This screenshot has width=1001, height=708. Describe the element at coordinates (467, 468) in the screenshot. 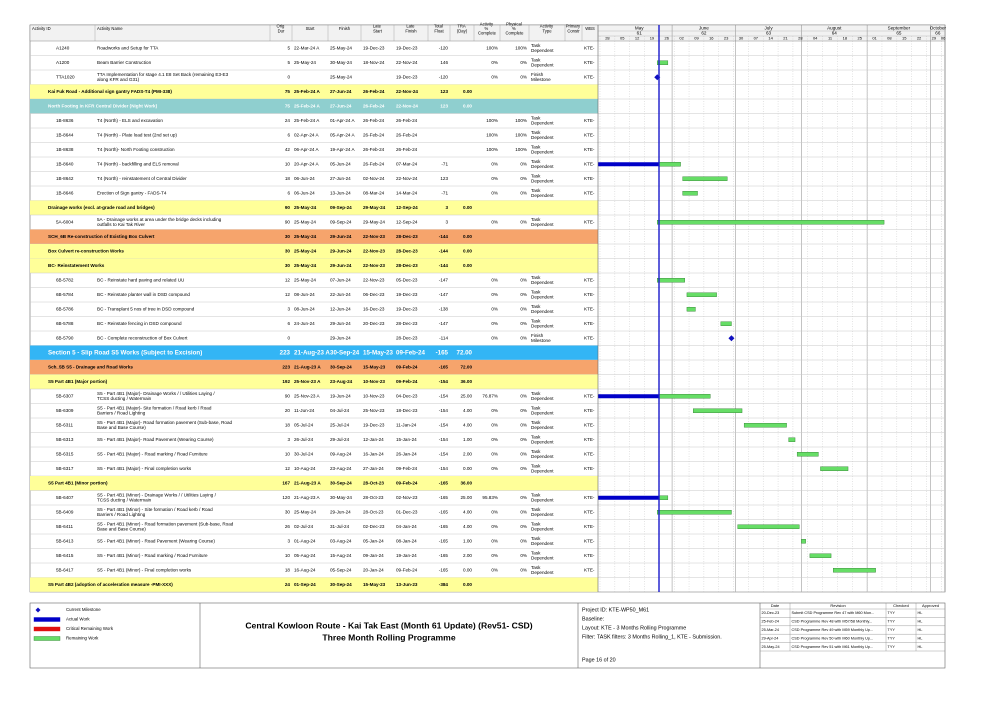

I see `task-cell: 0.00` at that location.